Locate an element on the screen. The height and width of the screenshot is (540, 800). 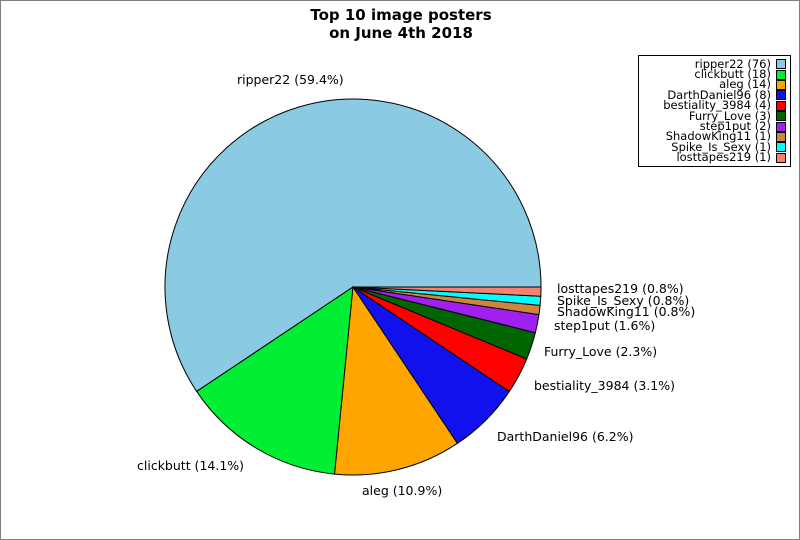
legend-item: DarthDaniel96 (8) is located at coordinates (714, 94).